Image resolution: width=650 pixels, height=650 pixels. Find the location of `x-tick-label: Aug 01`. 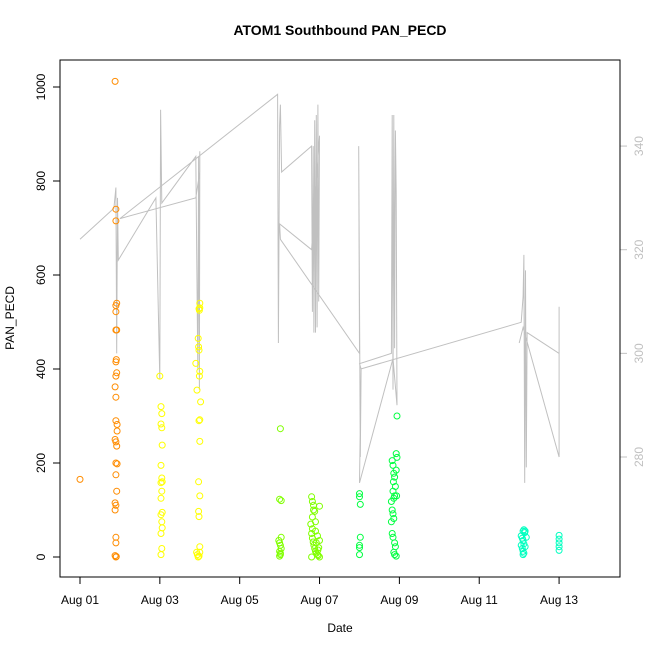

x-tick-label: Aug 01 is located at coordinates (80, 600).